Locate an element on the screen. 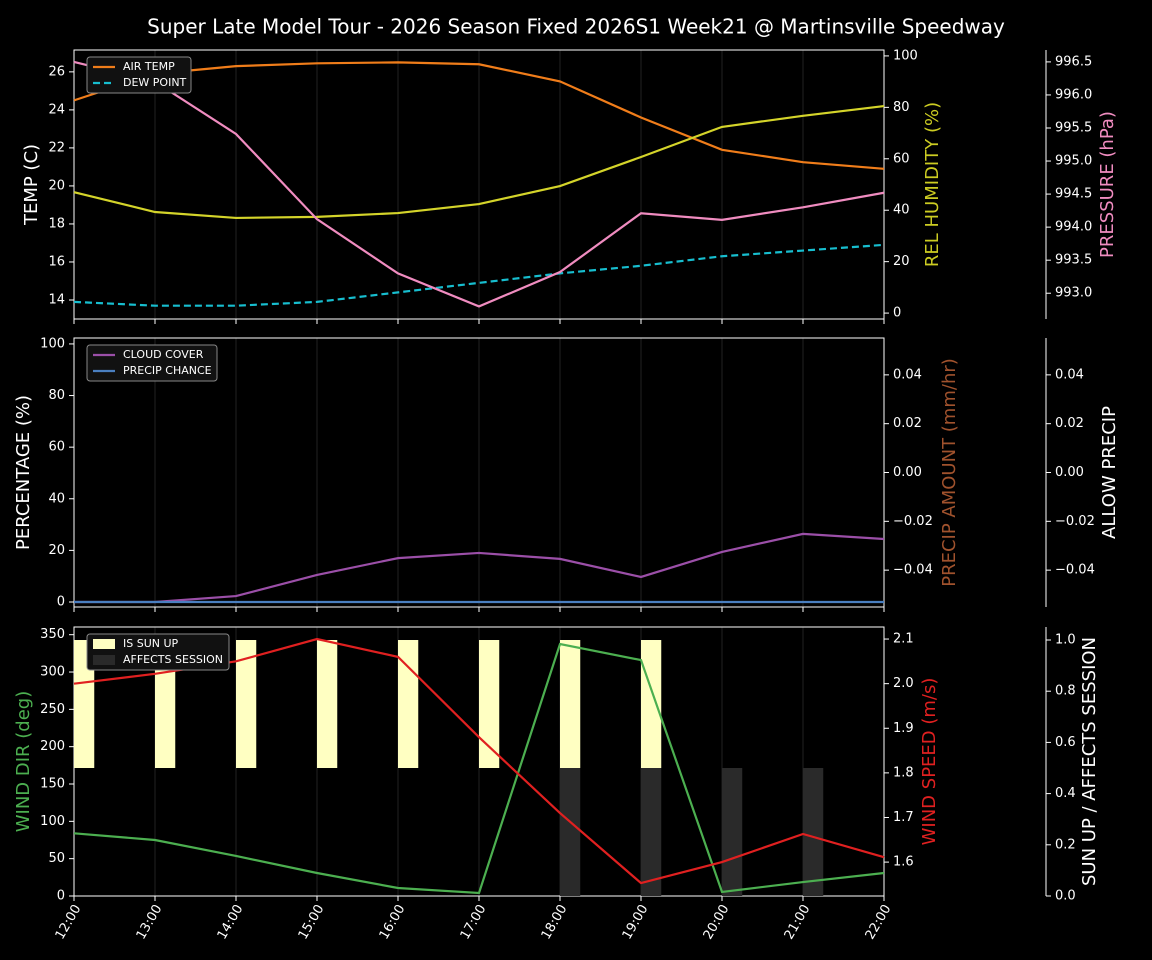 This screenshot has height=960, width=1152. y2-axis-title: WIND SPEED (m/s) is located at coordinates (929, 762).